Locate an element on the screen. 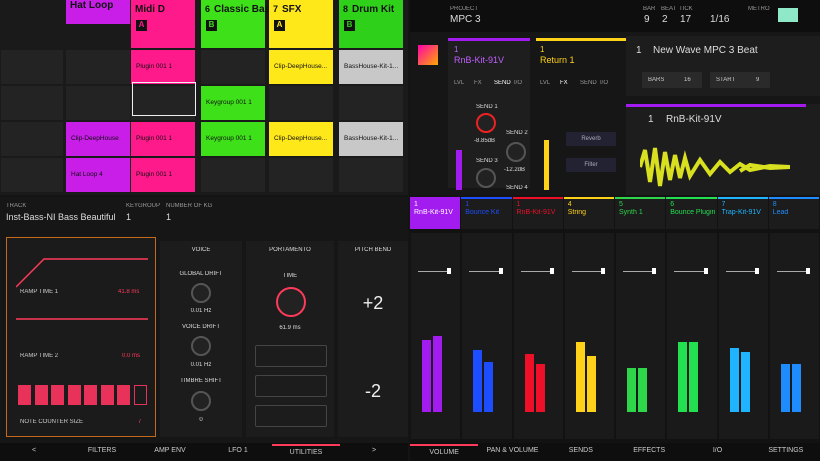 This screenshot has width=820, height=461. program: RnB-Kit-91V is located at coordinates (694, 119).